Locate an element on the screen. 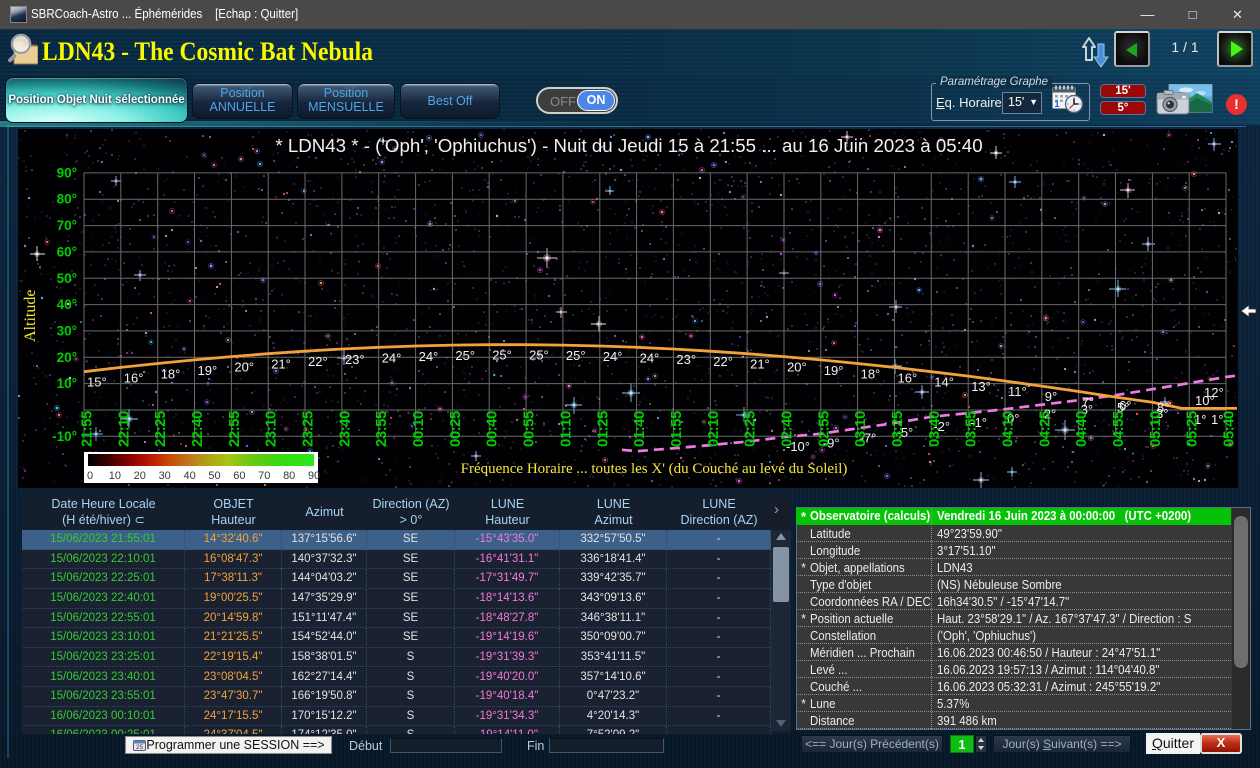  svg-text: 21:55 is located at coordinates (87, 429).